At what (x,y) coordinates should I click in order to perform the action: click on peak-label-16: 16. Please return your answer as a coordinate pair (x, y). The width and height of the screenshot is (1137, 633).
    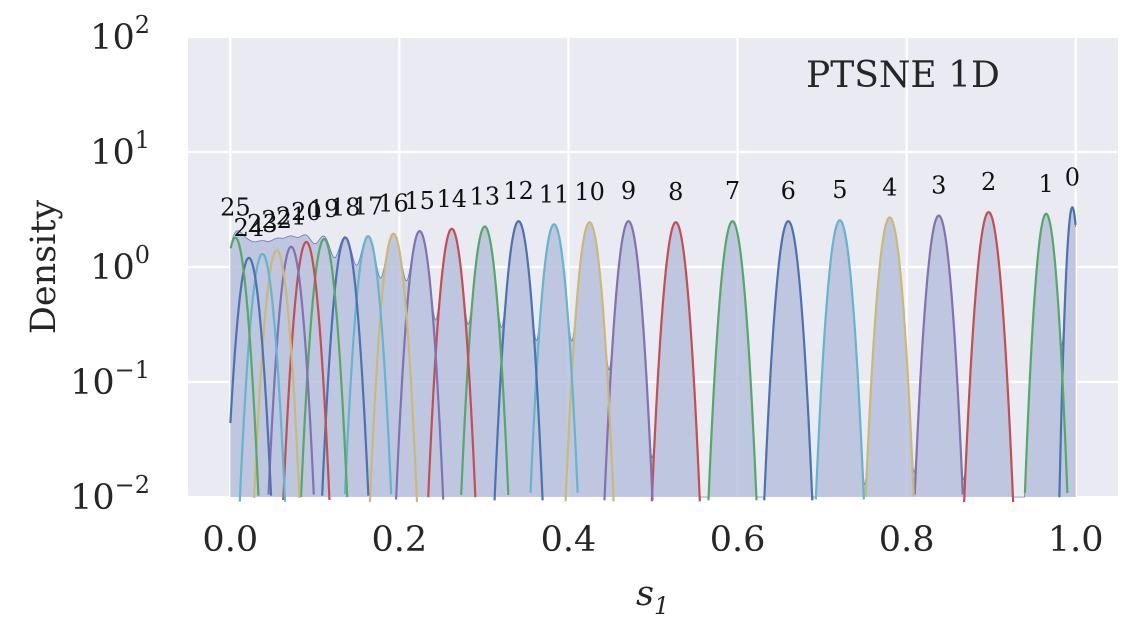
    Looking at the image, I should click on (393, 204).